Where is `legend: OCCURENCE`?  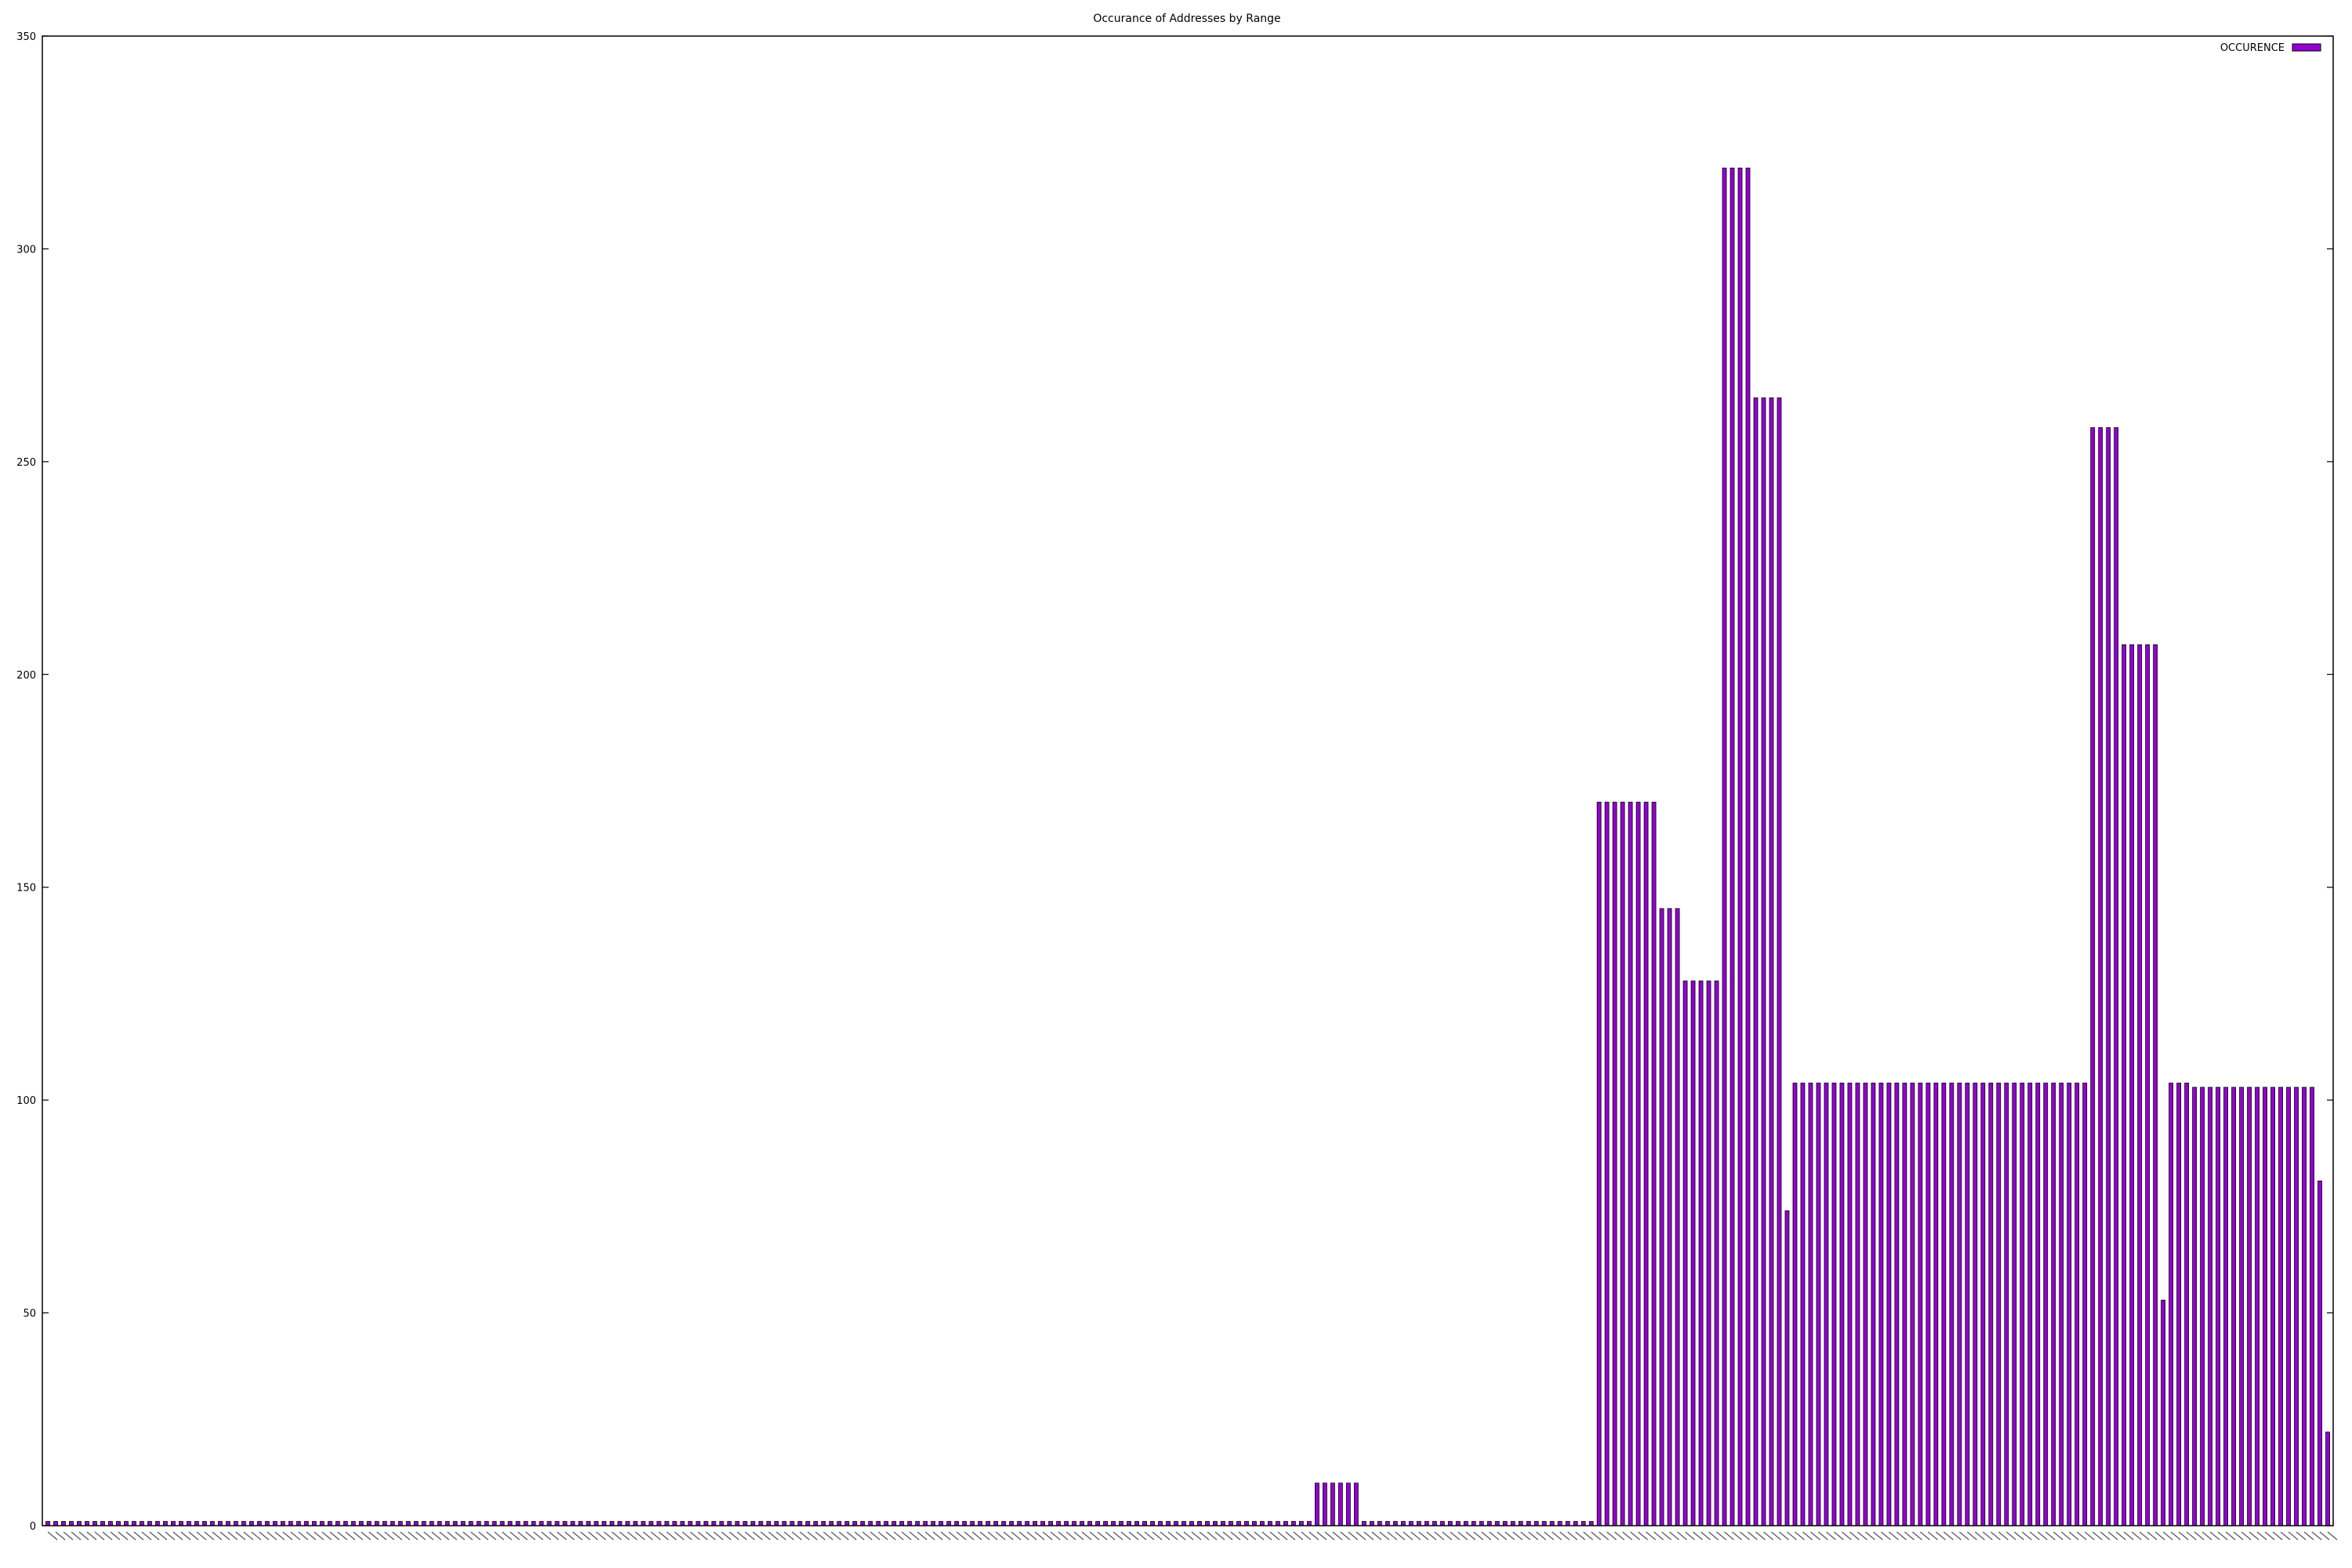 legend: OCCURENCE is located at coordinates (2270, 48).